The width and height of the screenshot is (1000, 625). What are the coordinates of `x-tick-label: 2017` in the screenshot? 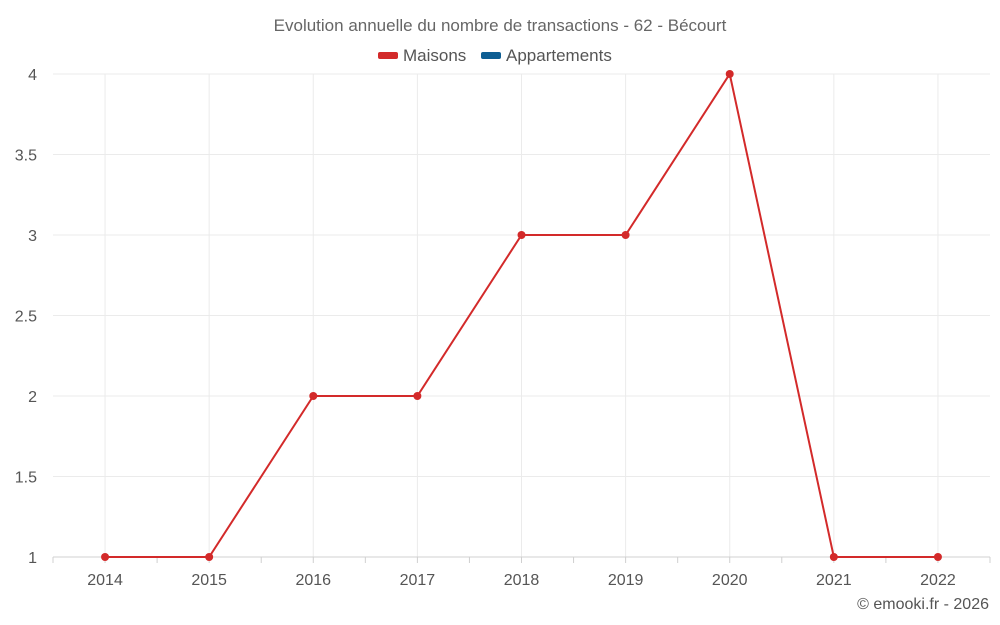 It's located at (418, 580).